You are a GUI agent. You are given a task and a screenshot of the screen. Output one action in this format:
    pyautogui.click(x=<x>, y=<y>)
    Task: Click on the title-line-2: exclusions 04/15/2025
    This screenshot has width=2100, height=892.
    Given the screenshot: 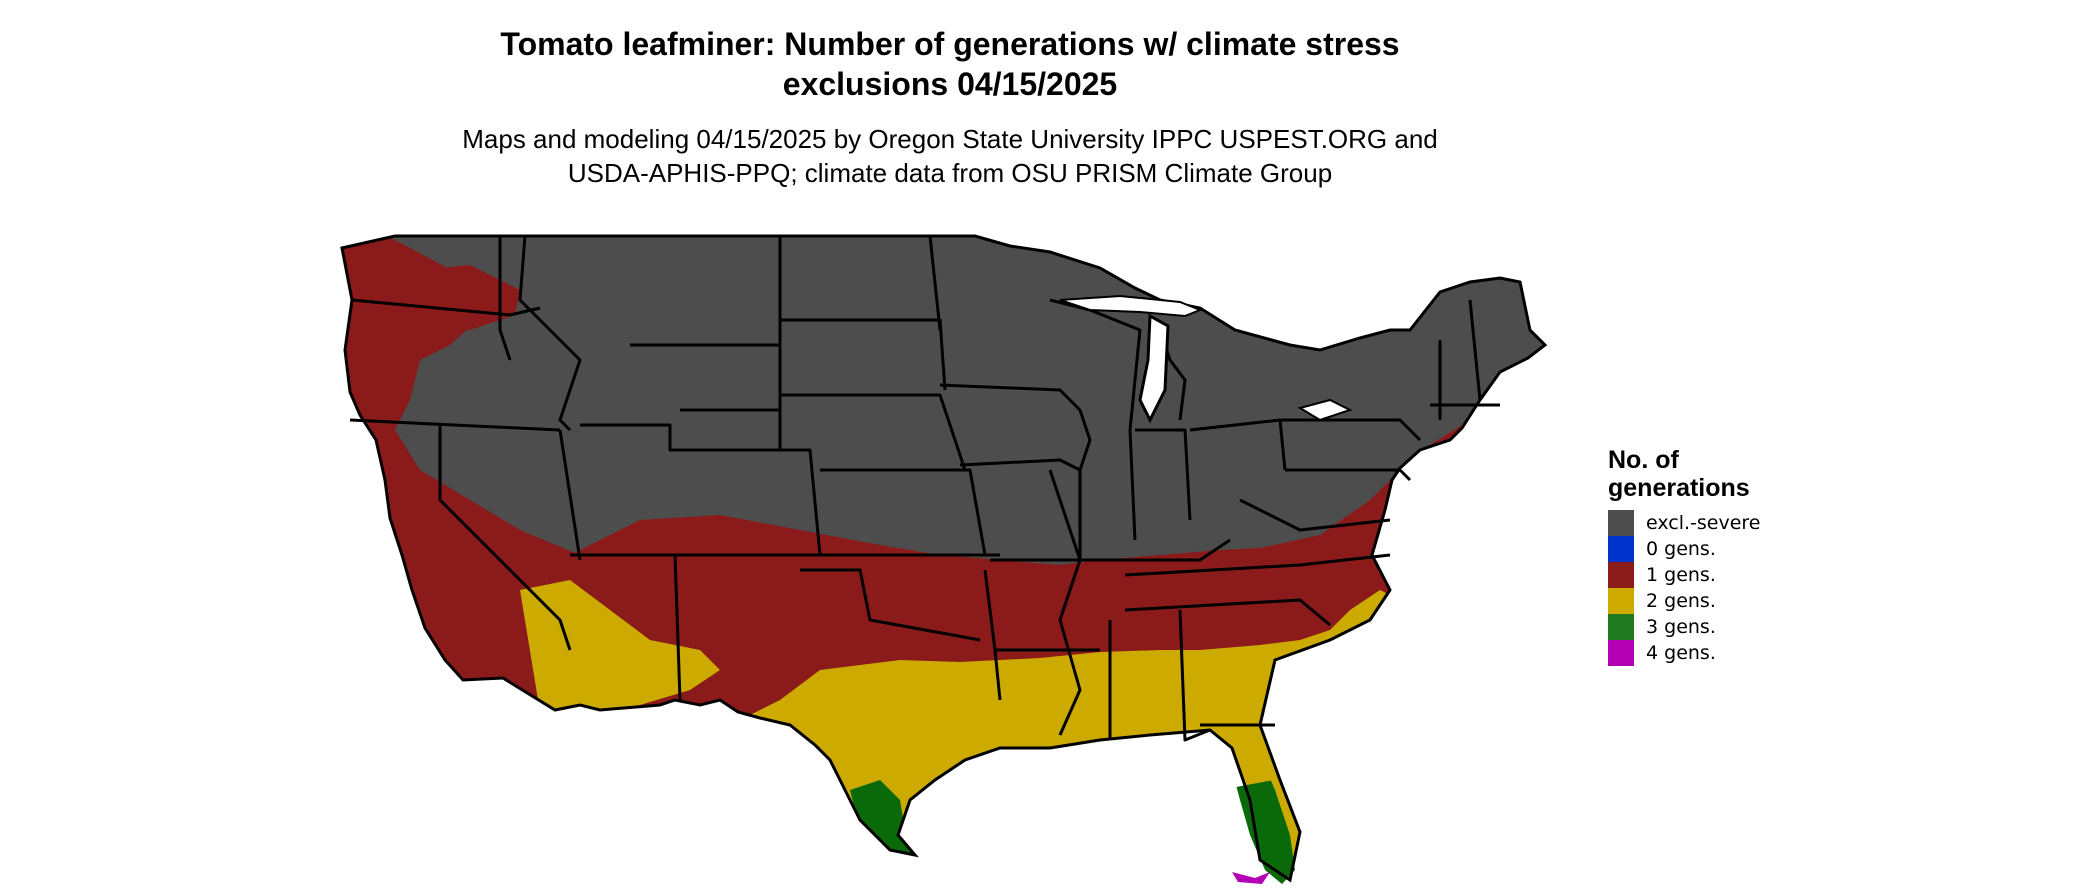 What is the action you would take?
    pyautogui.click(x=950, y=84)
    